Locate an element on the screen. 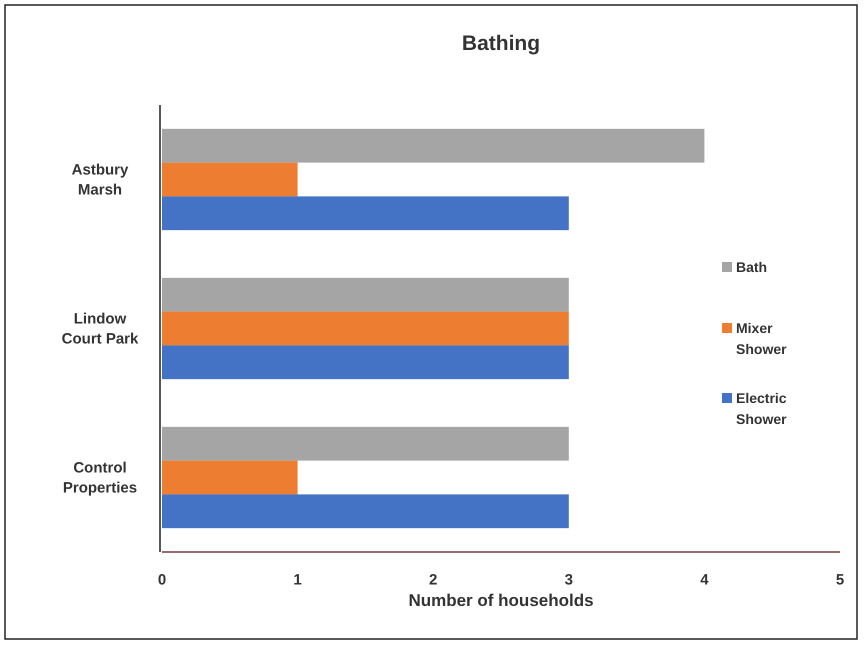  chart-title: Bathing is located at coordinates (501, 43).